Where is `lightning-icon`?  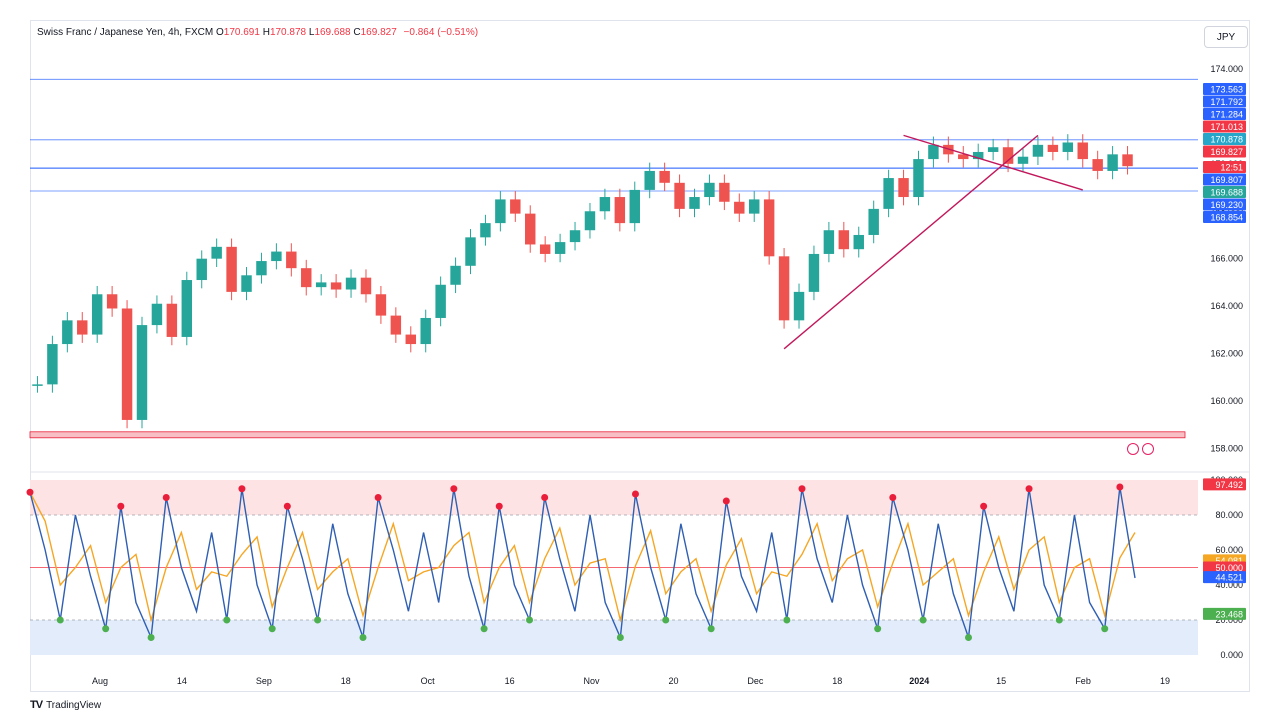 lightning-icon is located at coordinates (1133, 449).